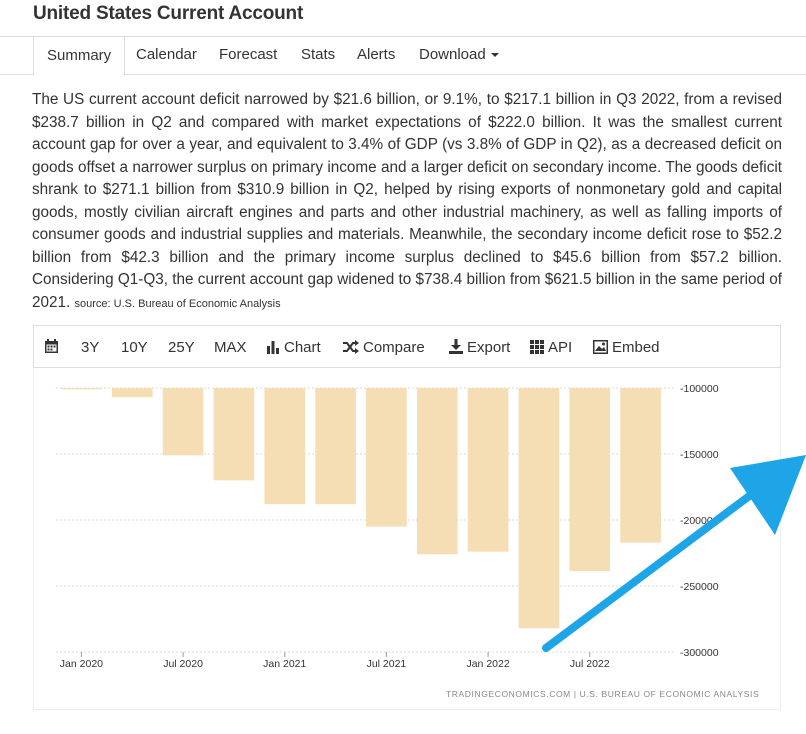  I want to click on tab-summary: Summary, so click(79, 56).